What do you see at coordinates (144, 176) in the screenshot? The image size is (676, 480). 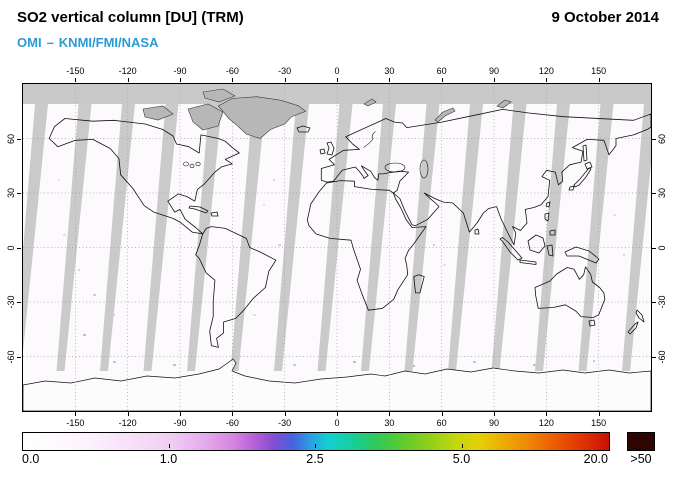 I see `north-america-outline` at bounding box center [144, 176].